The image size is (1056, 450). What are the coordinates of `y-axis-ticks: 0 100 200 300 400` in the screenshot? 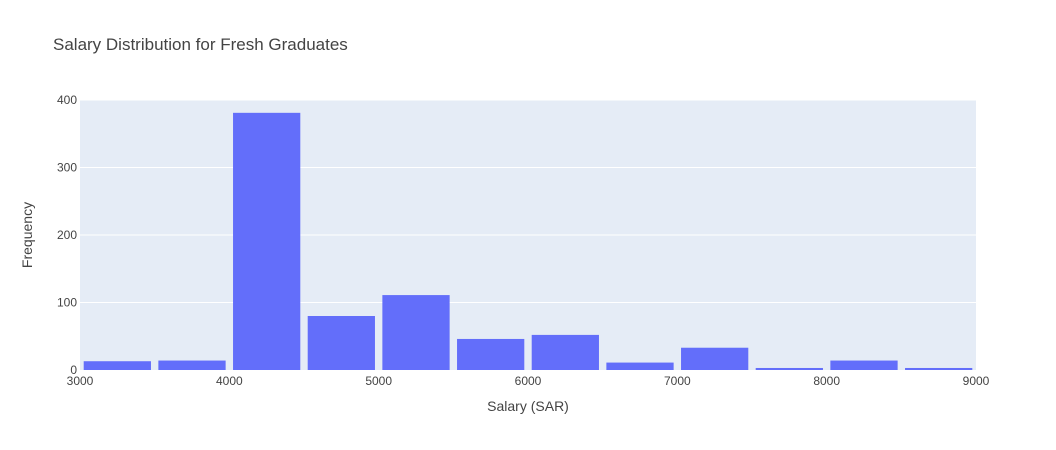 It's located at (67, 235).